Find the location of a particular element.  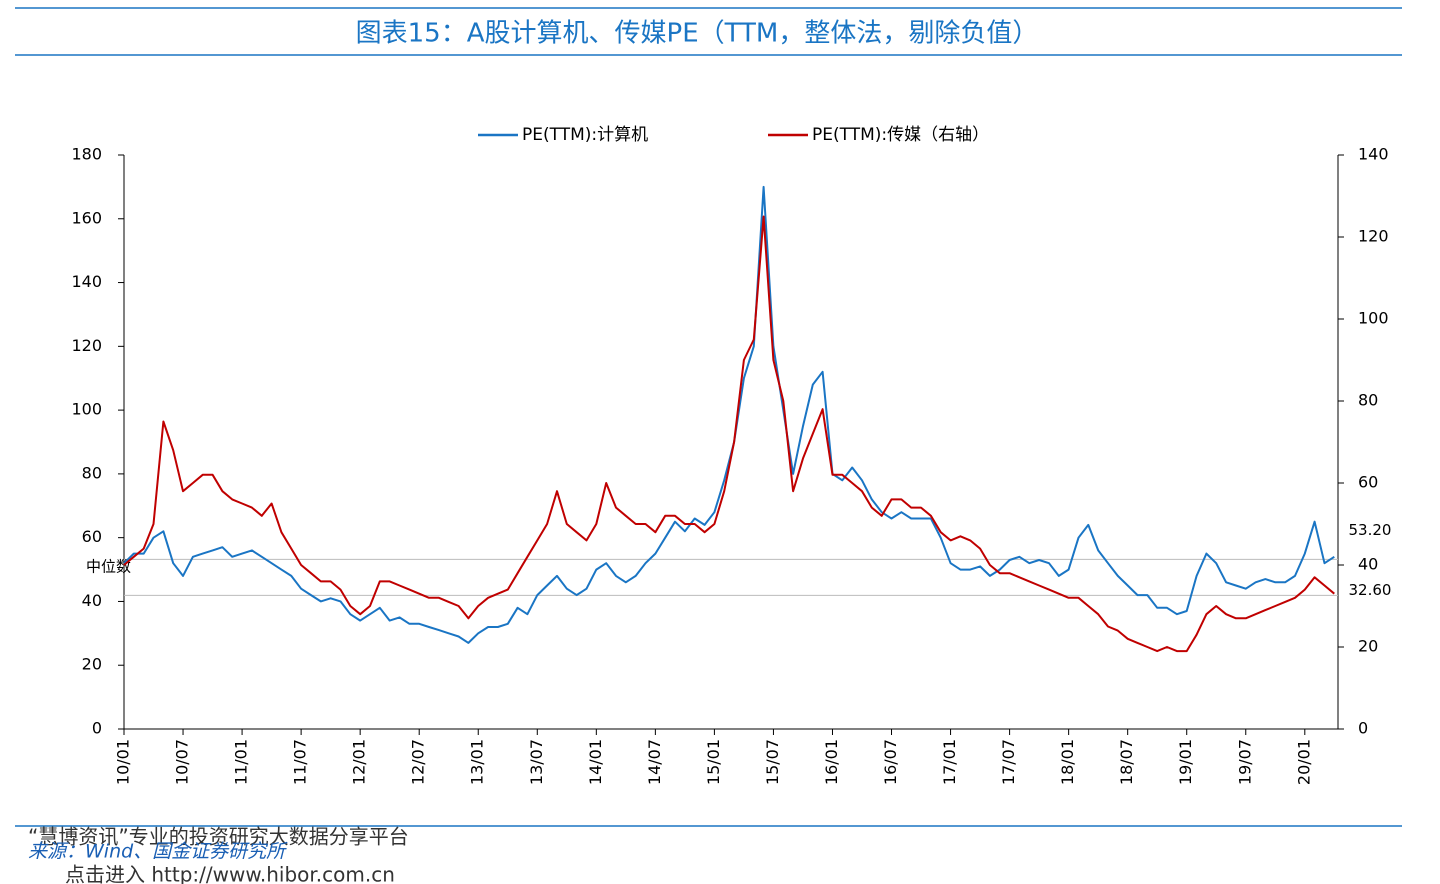

y2-tick-label: 100 is located at coordinates (1373, 318).